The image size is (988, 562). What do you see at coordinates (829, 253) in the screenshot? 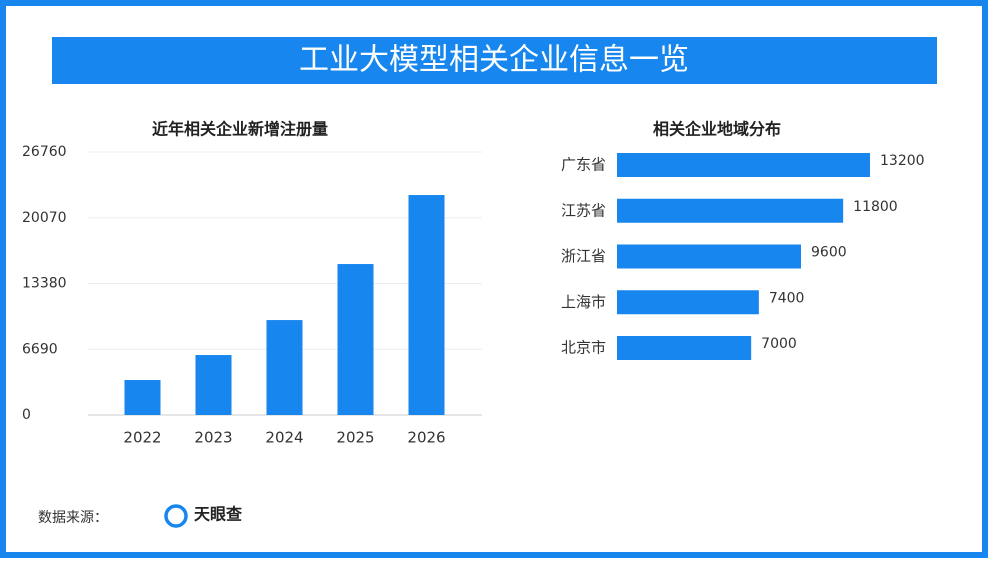
I see `value-label: 9600` at bounding box center [829, 253].